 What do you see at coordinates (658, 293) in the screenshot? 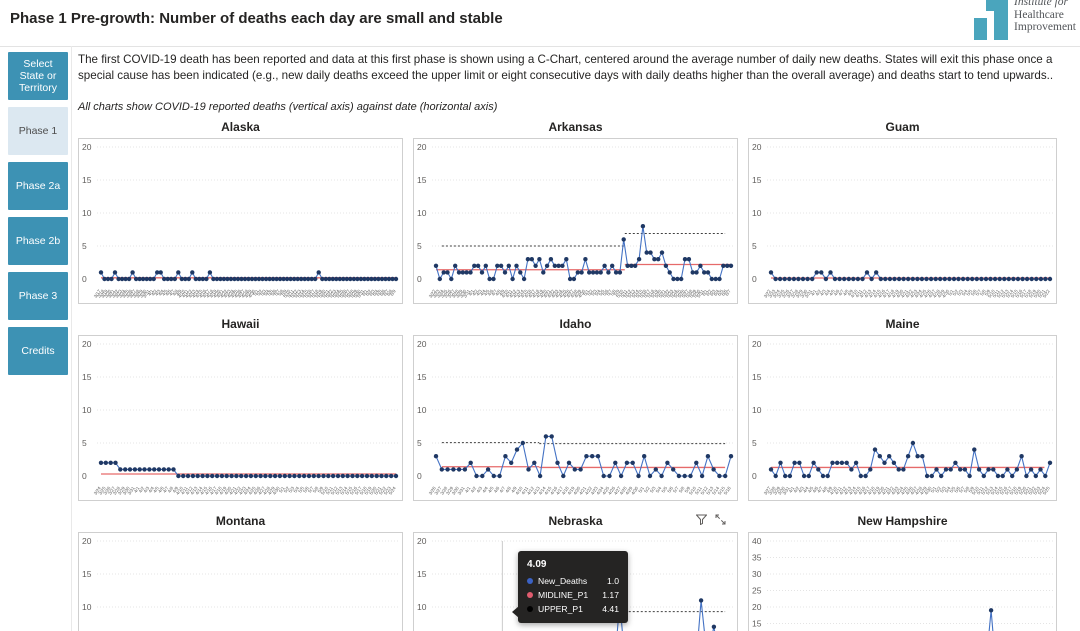
I see `svg-text: 5/20` at bounding box center [658, 293].